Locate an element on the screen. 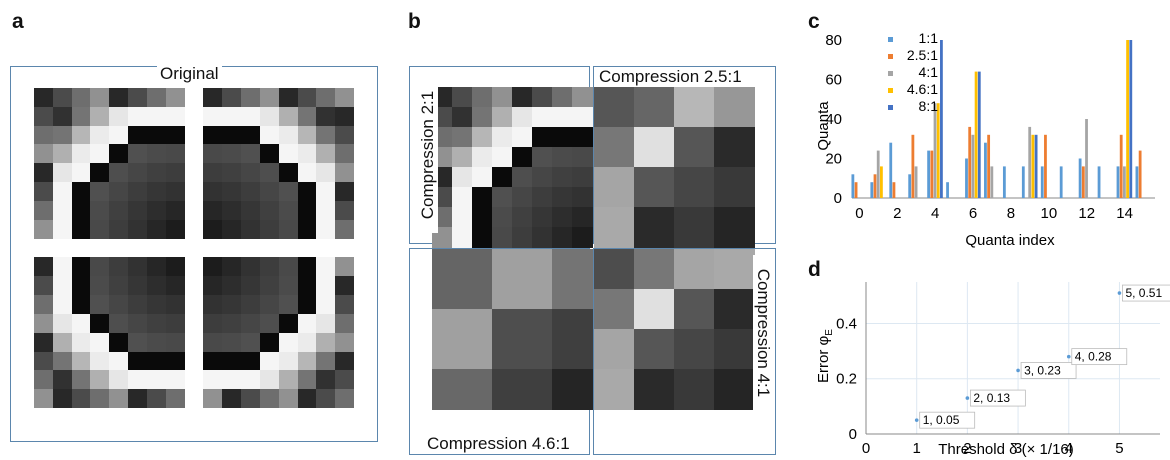  c-ylabel: Quanta is located at coordinates (823, 126).